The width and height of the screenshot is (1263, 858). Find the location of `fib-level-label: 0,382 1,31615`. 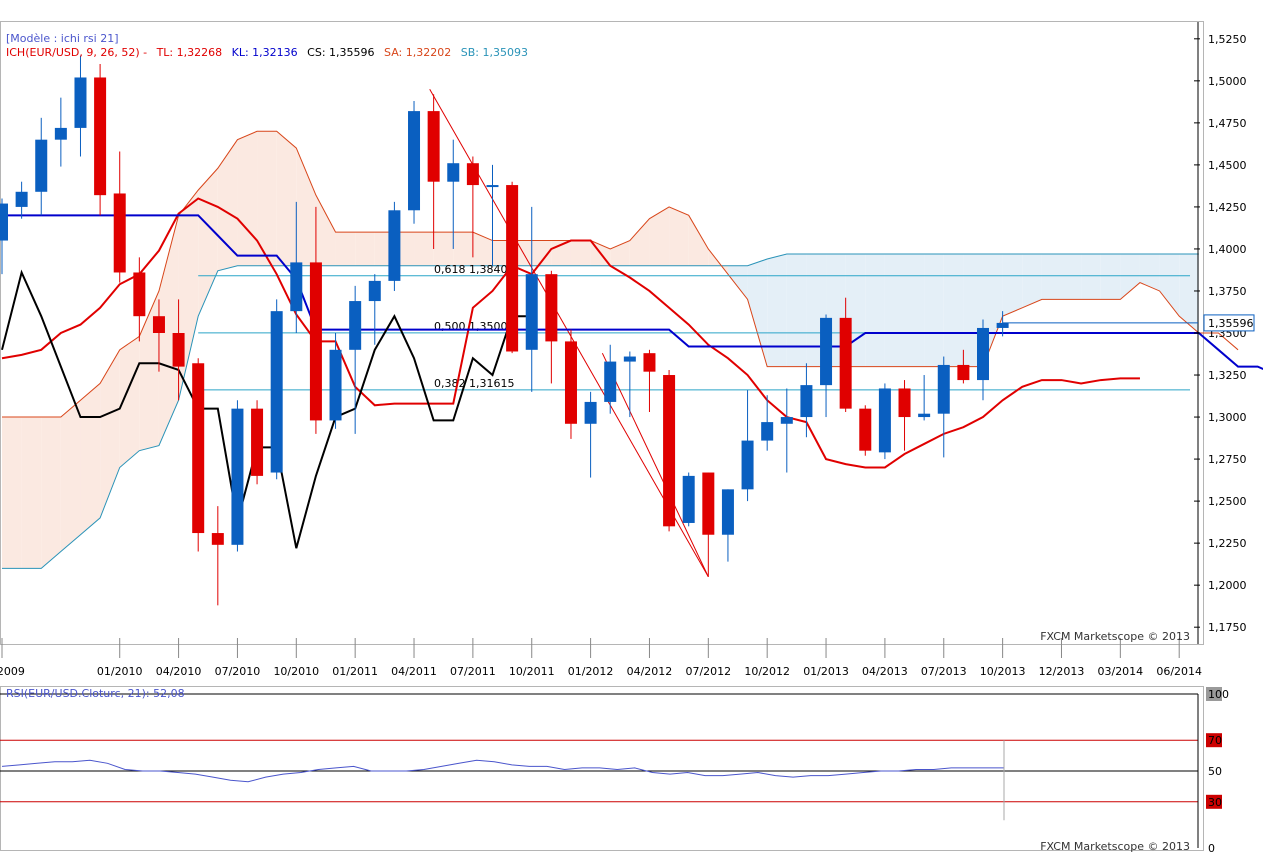

fib-level-label: 0,382 1,31615 is located at coordinates (474, 383).